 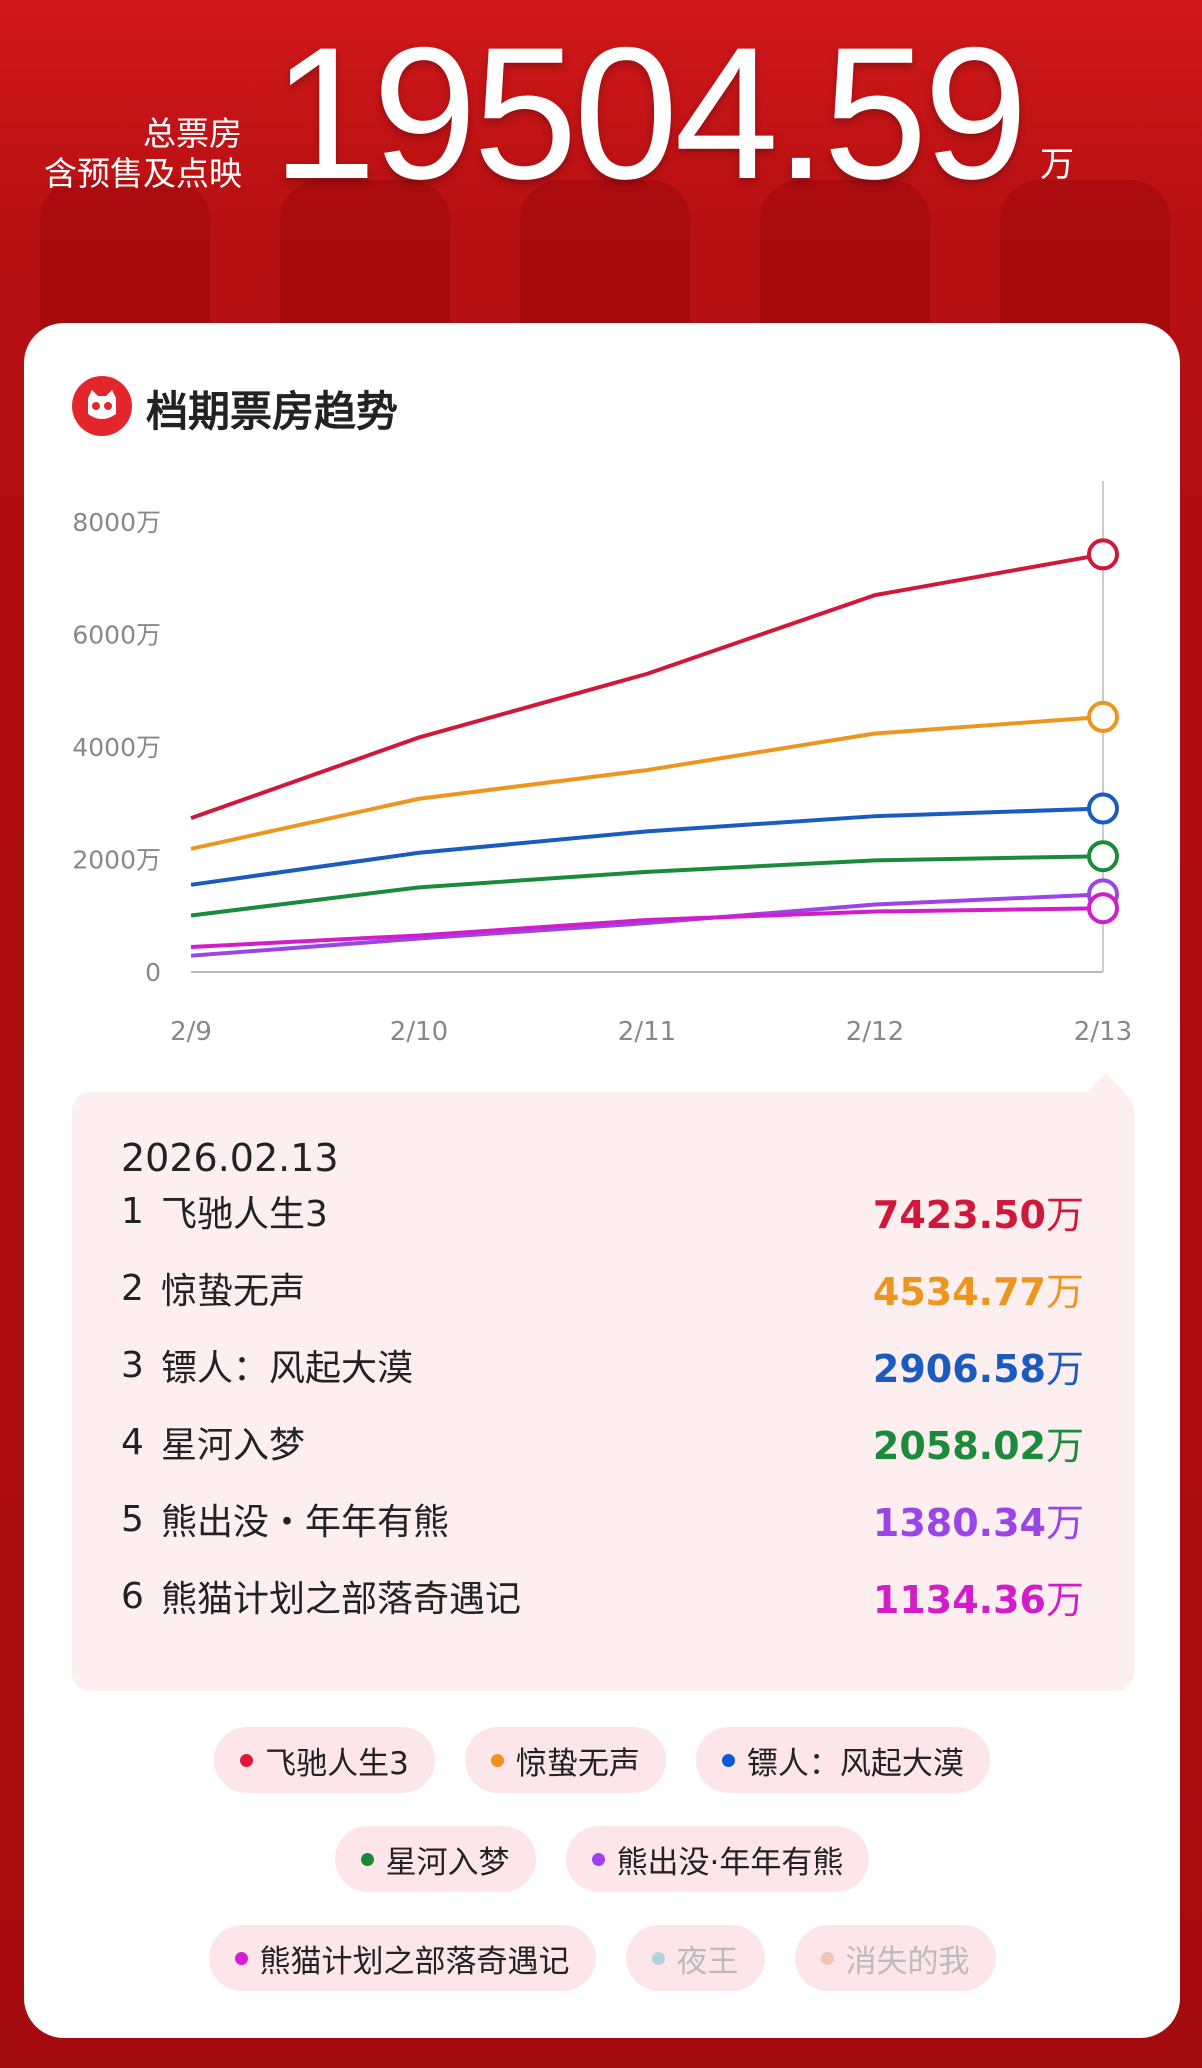 What do you see at coordinates (414, 1961) in the screenshot?
I see `legend-label: 熊猫计划之部落奇遇记` at bounding box center [414, 1961].